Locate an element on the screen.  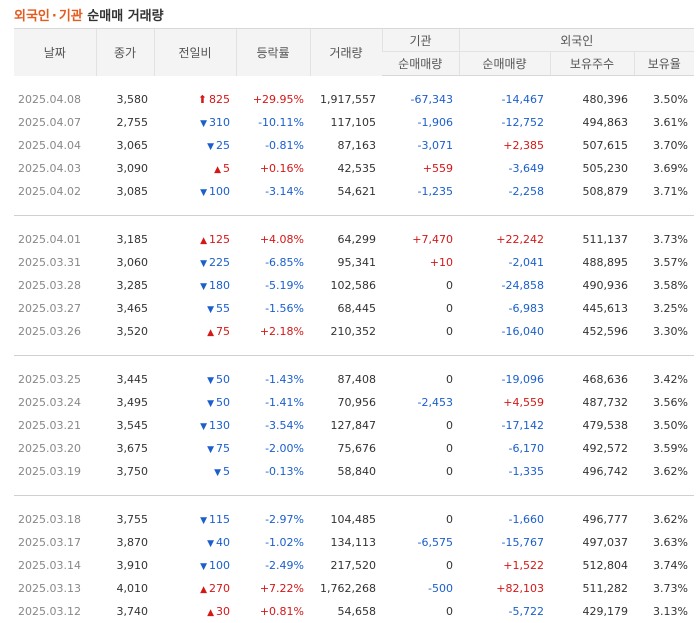
close-value: 3,085 is located at coordinates (133, 191).